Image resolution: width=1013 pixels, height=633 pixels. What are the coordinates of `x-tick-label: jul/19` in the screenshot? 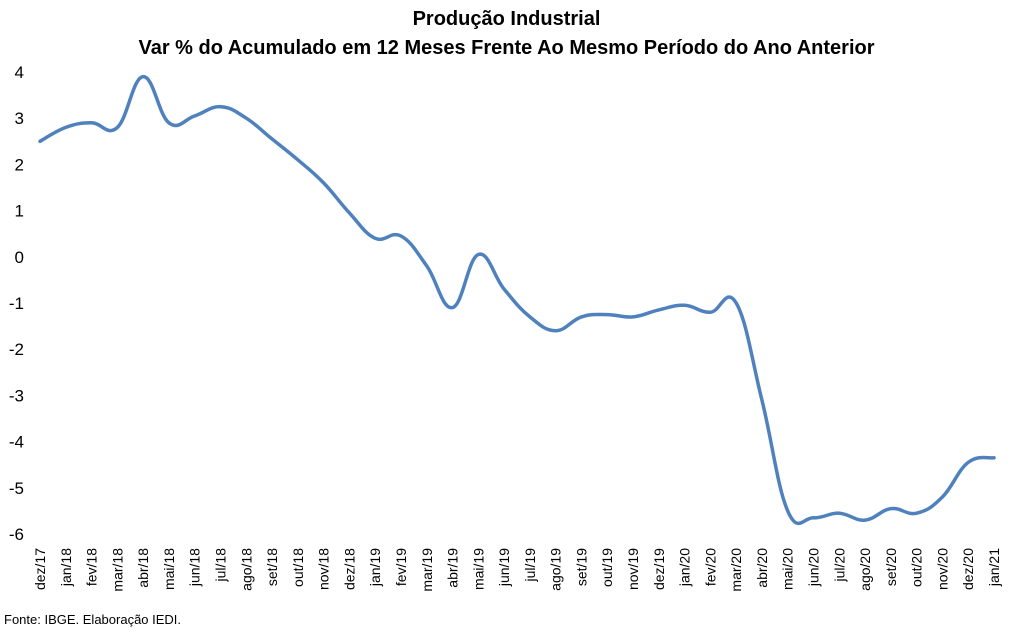 It's located at (530, 565).